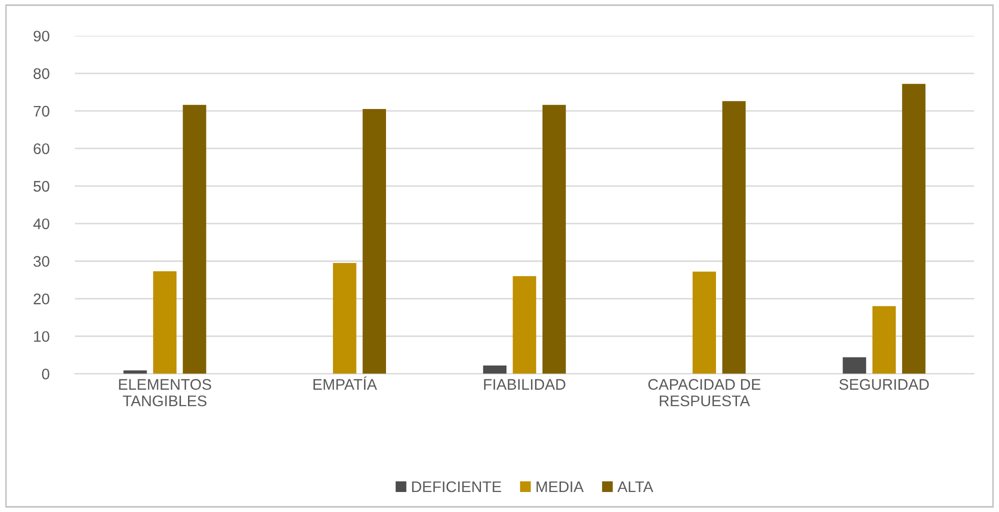 The height and width of the screenshot is (512, 999). I want to click on y-tick-label: 50, so click(42, 186).